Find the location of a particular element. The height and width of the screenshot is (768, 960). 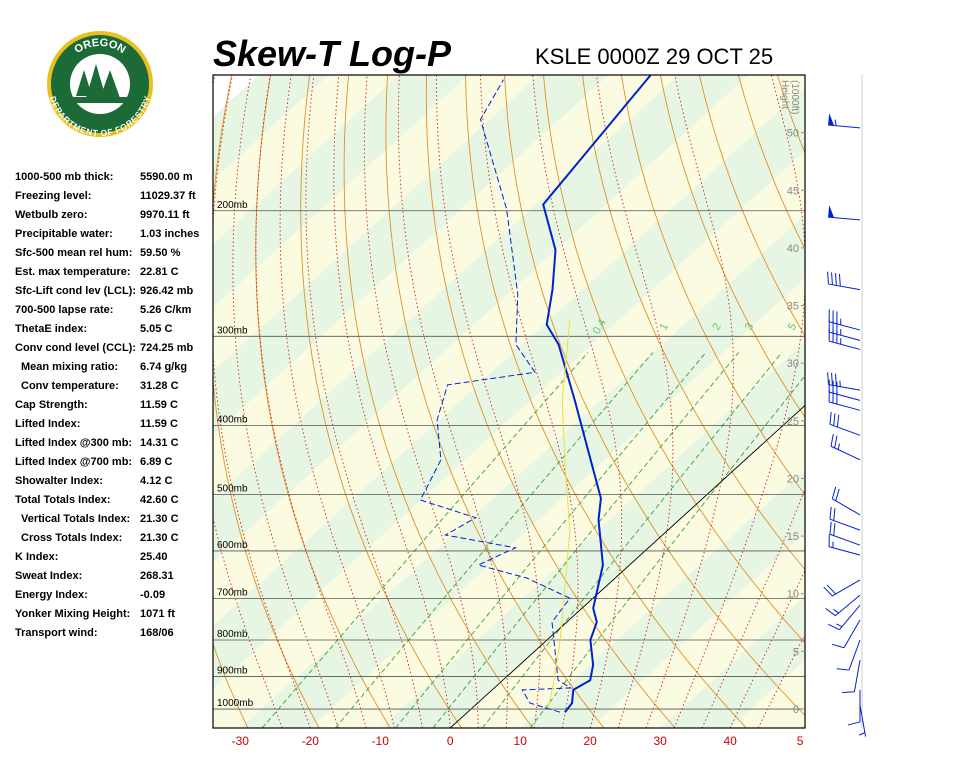

stat-value: 5.26 C/km is located at coordinates (166, 310).